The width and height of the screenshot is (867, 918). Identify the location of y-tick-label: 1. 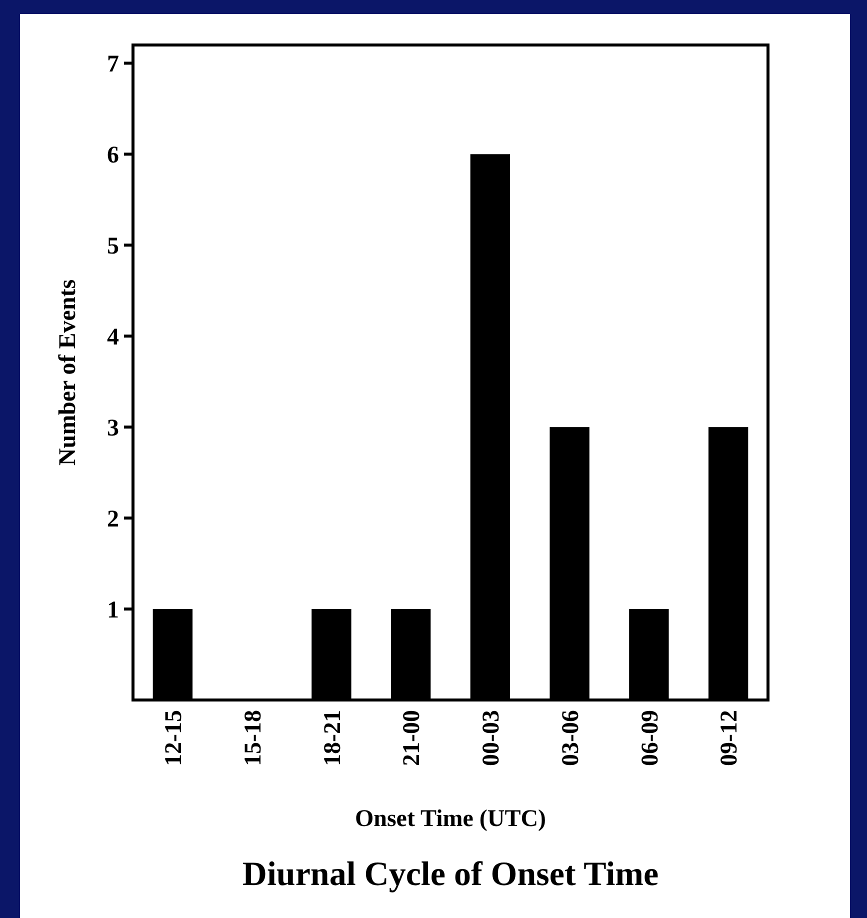
(113, 610).